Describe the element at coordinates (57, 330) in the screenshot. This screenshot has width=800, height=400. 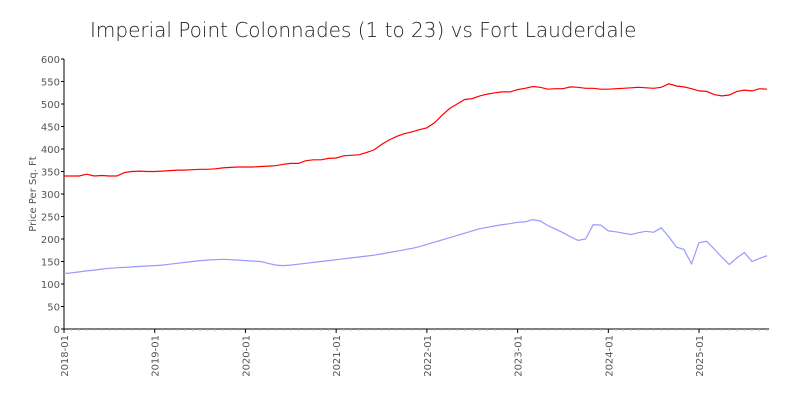
I see `y-tick-label: 0` at that location.